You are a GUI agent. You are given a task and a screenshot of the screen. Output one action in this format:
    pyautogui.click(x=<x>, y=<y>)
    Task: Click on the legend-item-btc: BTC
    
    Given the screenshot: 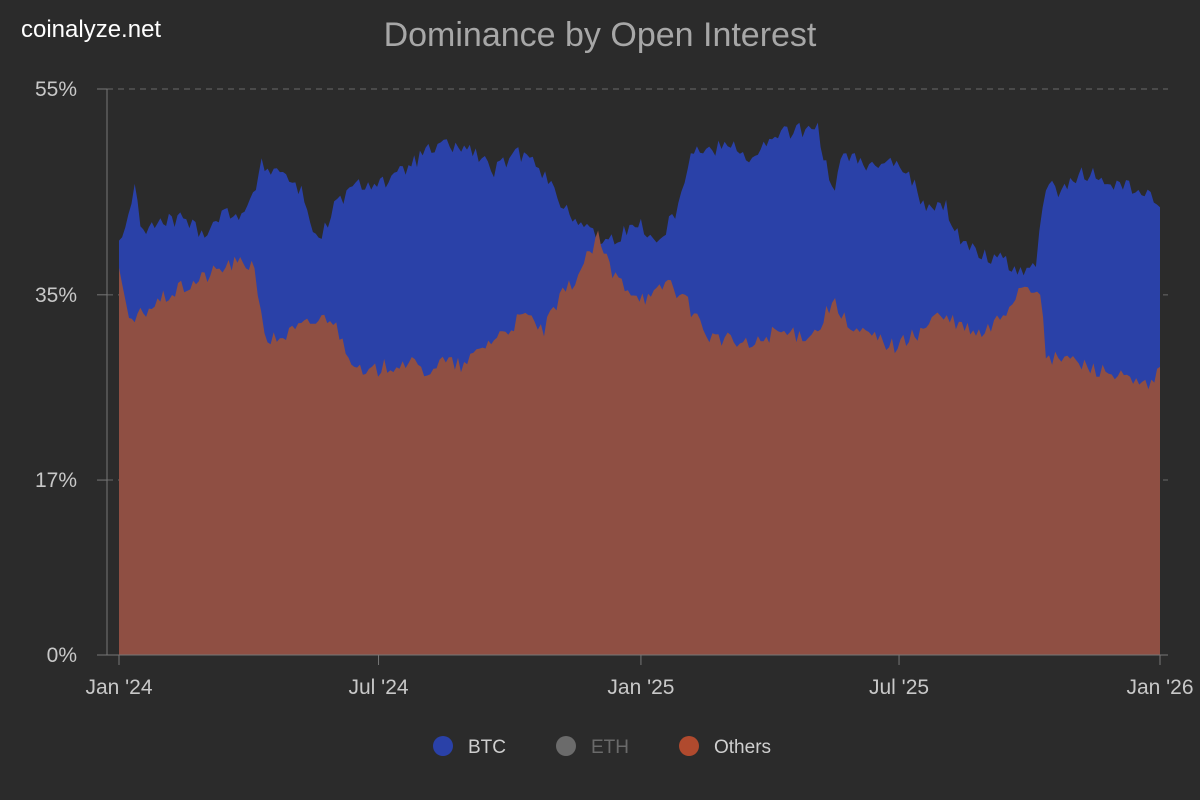 What is the action you would take?
    pyautogui.click(x=469, y=747)
    